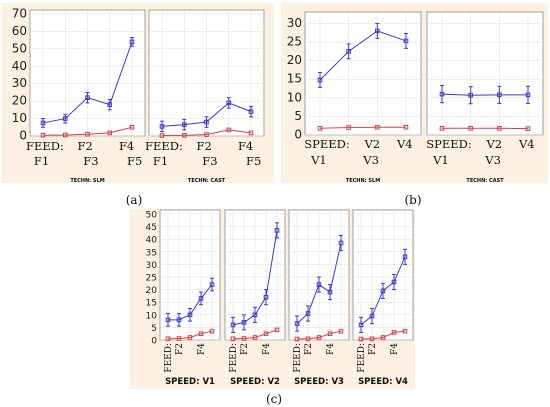 This screenshot has width=550, height=407. What do you see at coordinates (319, 382) in the screenshot?
I see `panel-label: SPEED: V3` at bounding box center [319, 382].